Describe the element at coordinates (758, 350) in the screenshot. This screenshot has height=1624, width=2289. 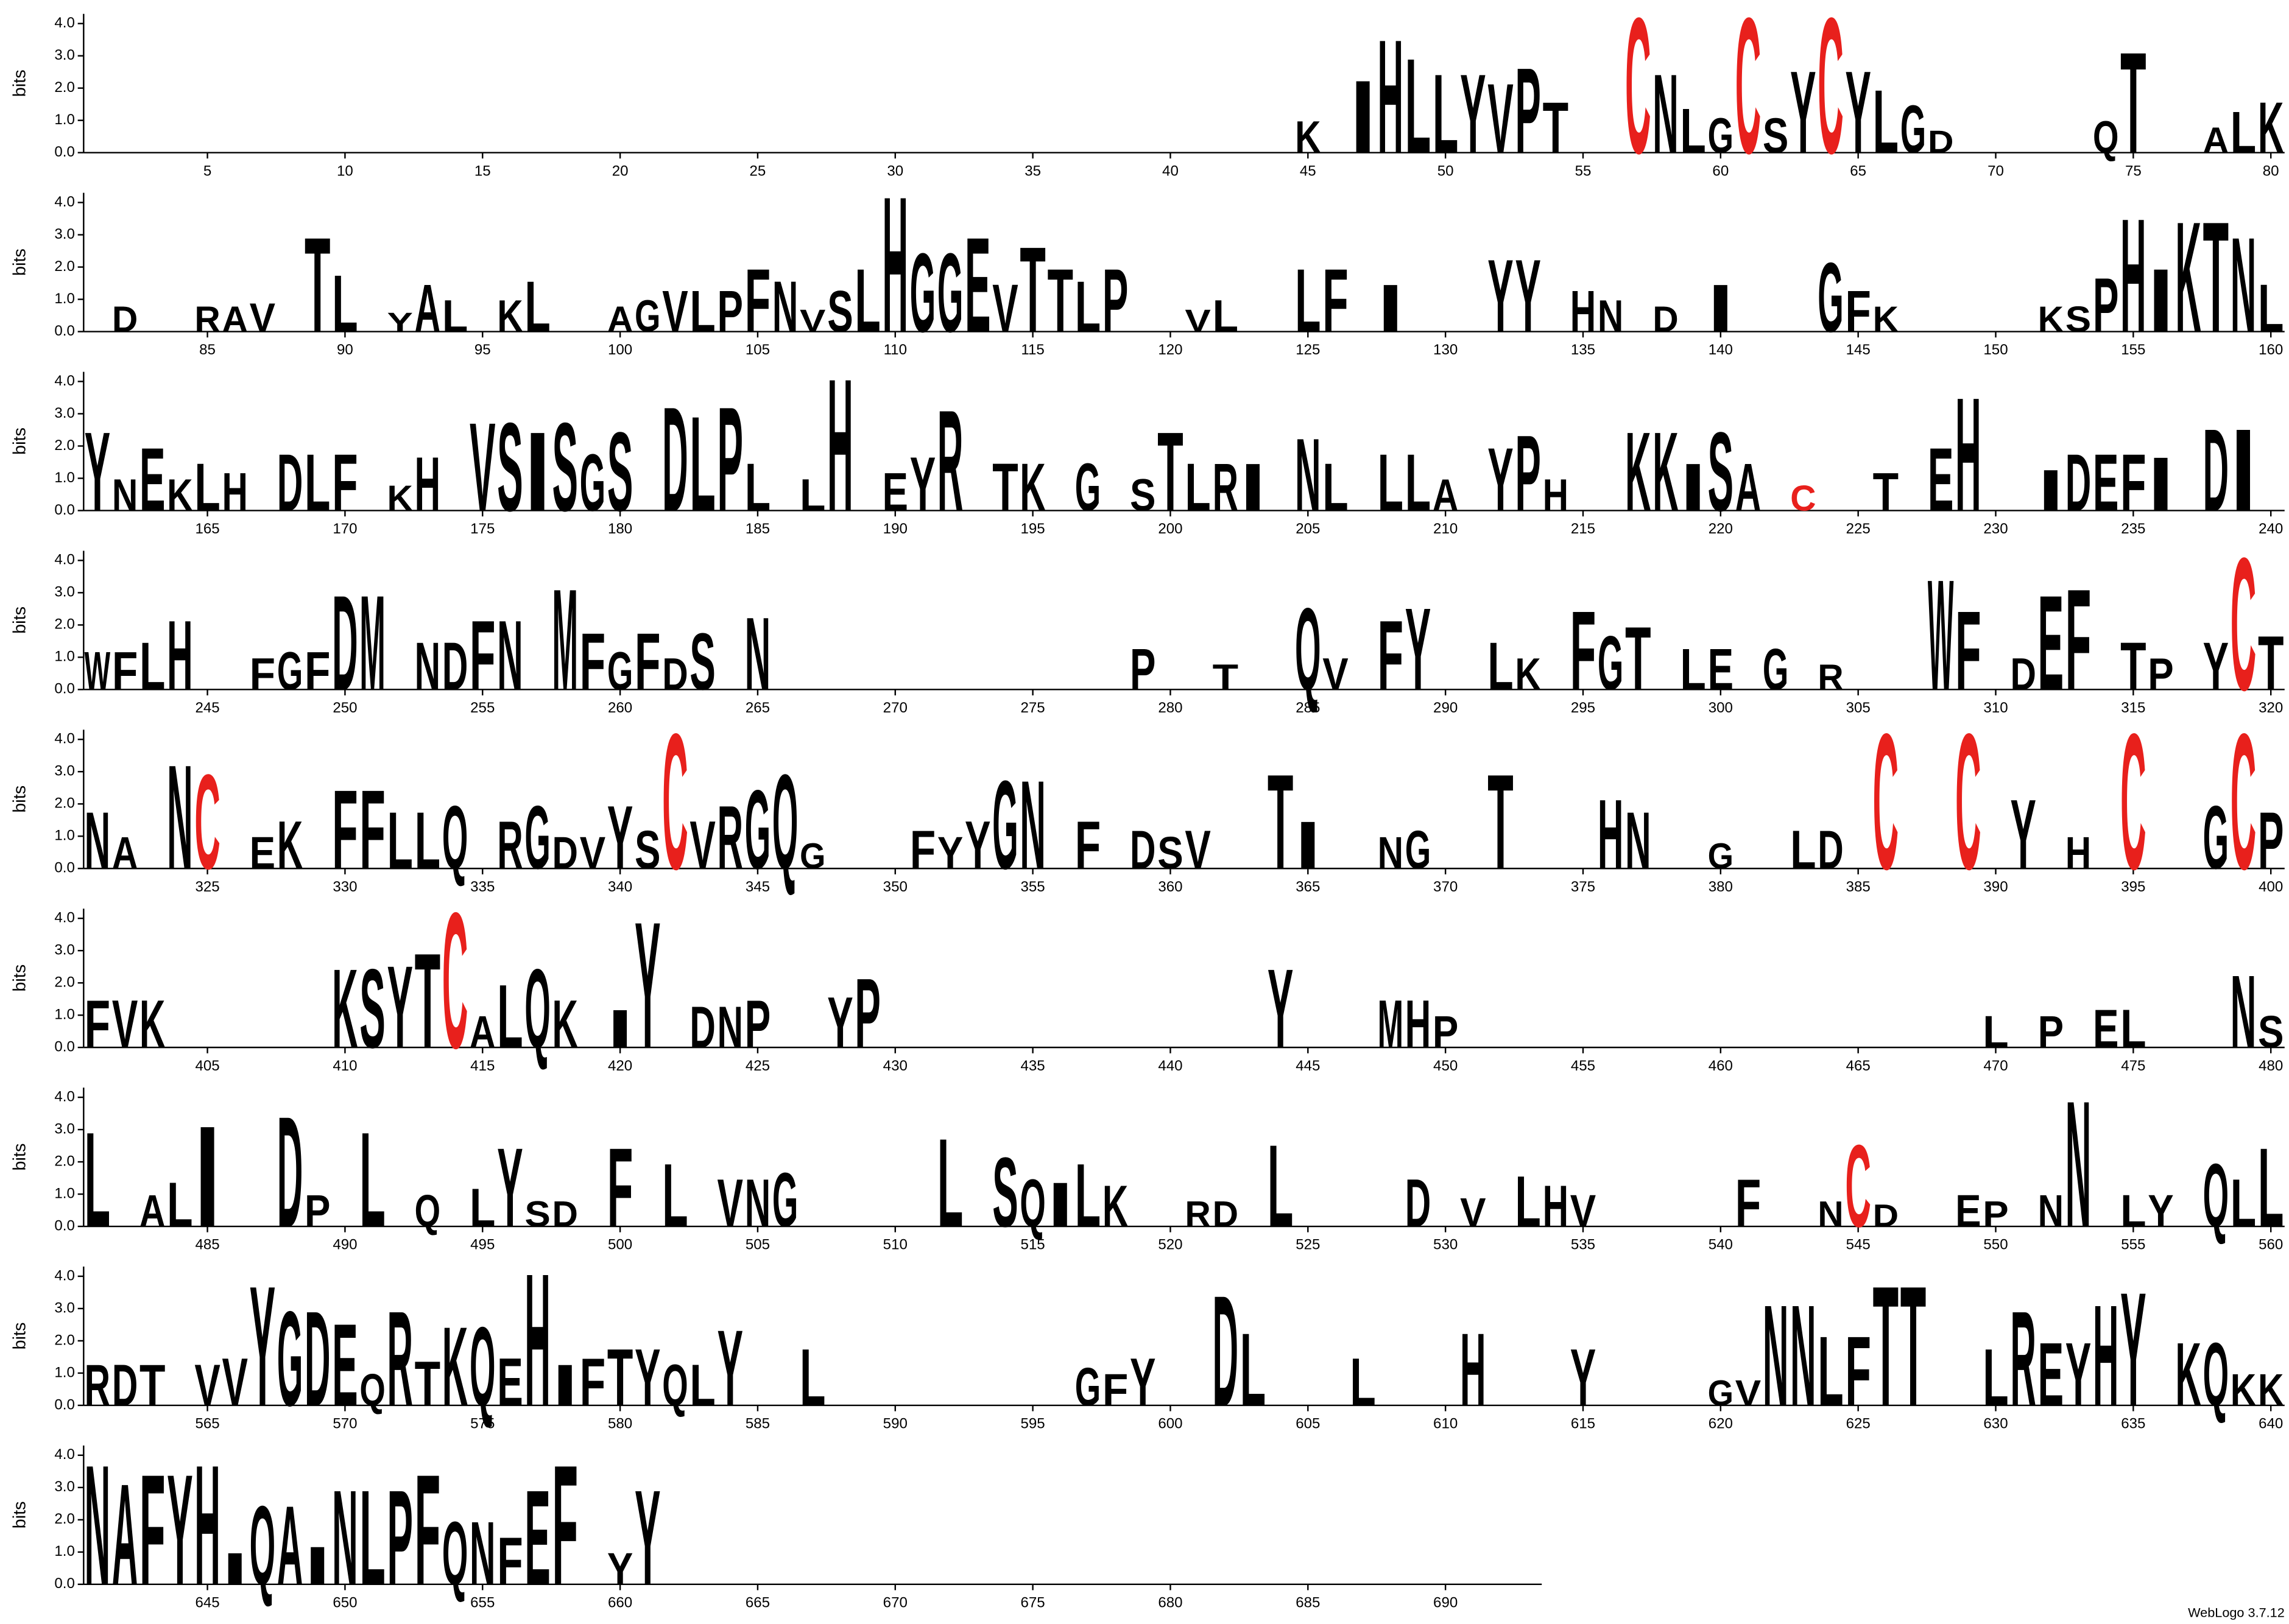
I see `x-tick-label: 105` at that location.